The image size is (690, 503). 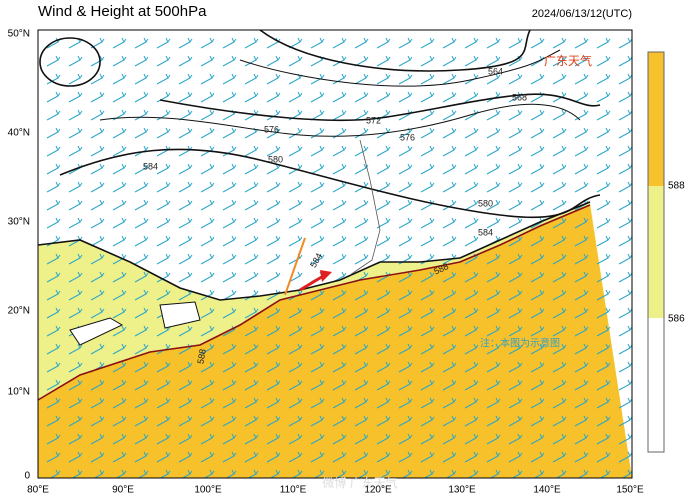 What do you see at coordinates (630, 490) in the screenshot?
I see `lon-label: 150°E` at bounding box center [630, 490].